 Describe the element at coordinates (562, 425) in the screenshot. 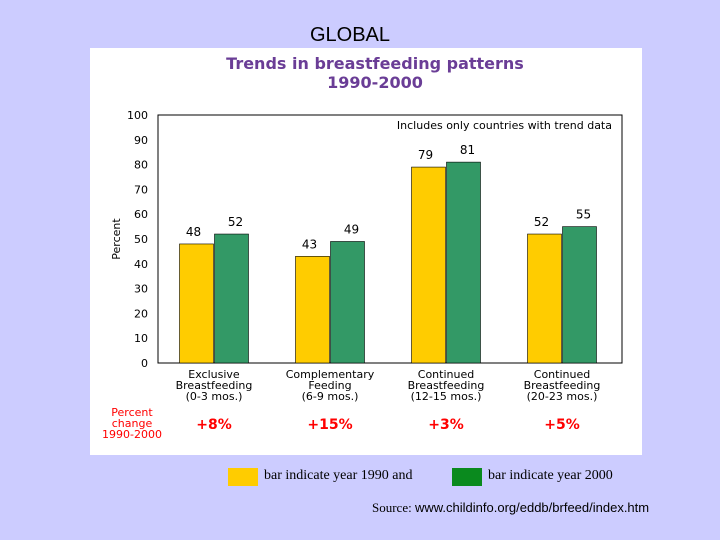

I see `percent-change-label: +5%` at that location.